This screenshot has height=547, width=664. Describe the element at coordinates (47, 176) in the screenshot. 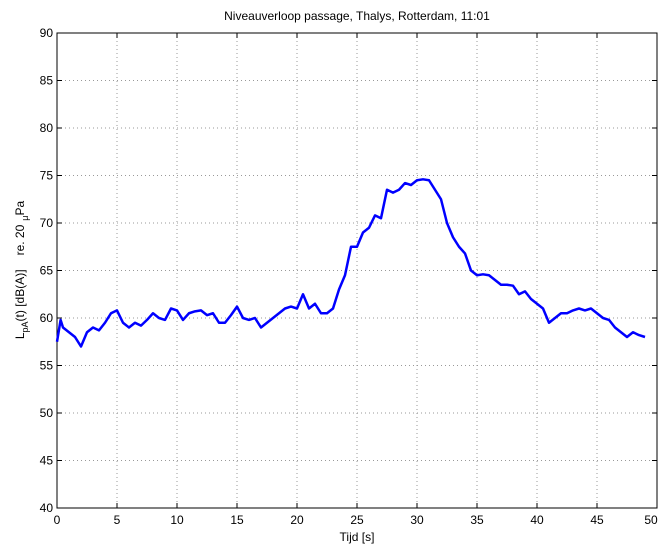

I see `y-tick-label: 75` at that location.